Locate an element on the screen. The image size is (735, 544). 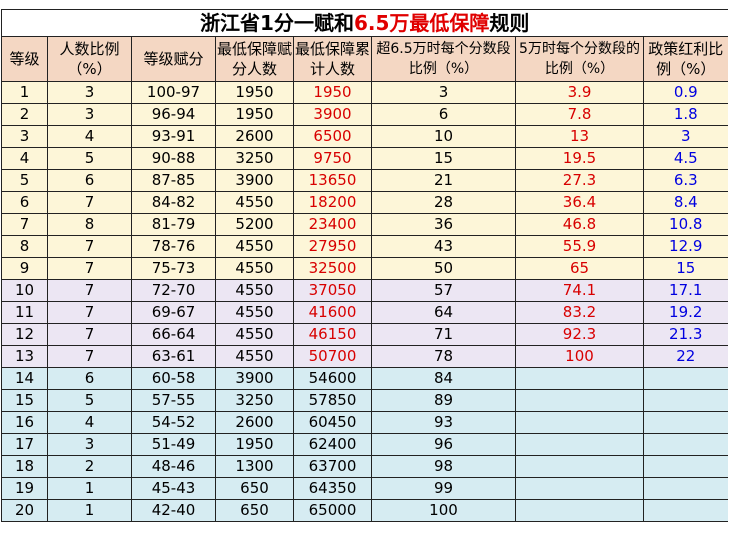
table-cell: 41600 is located at coordinates (332, 312).